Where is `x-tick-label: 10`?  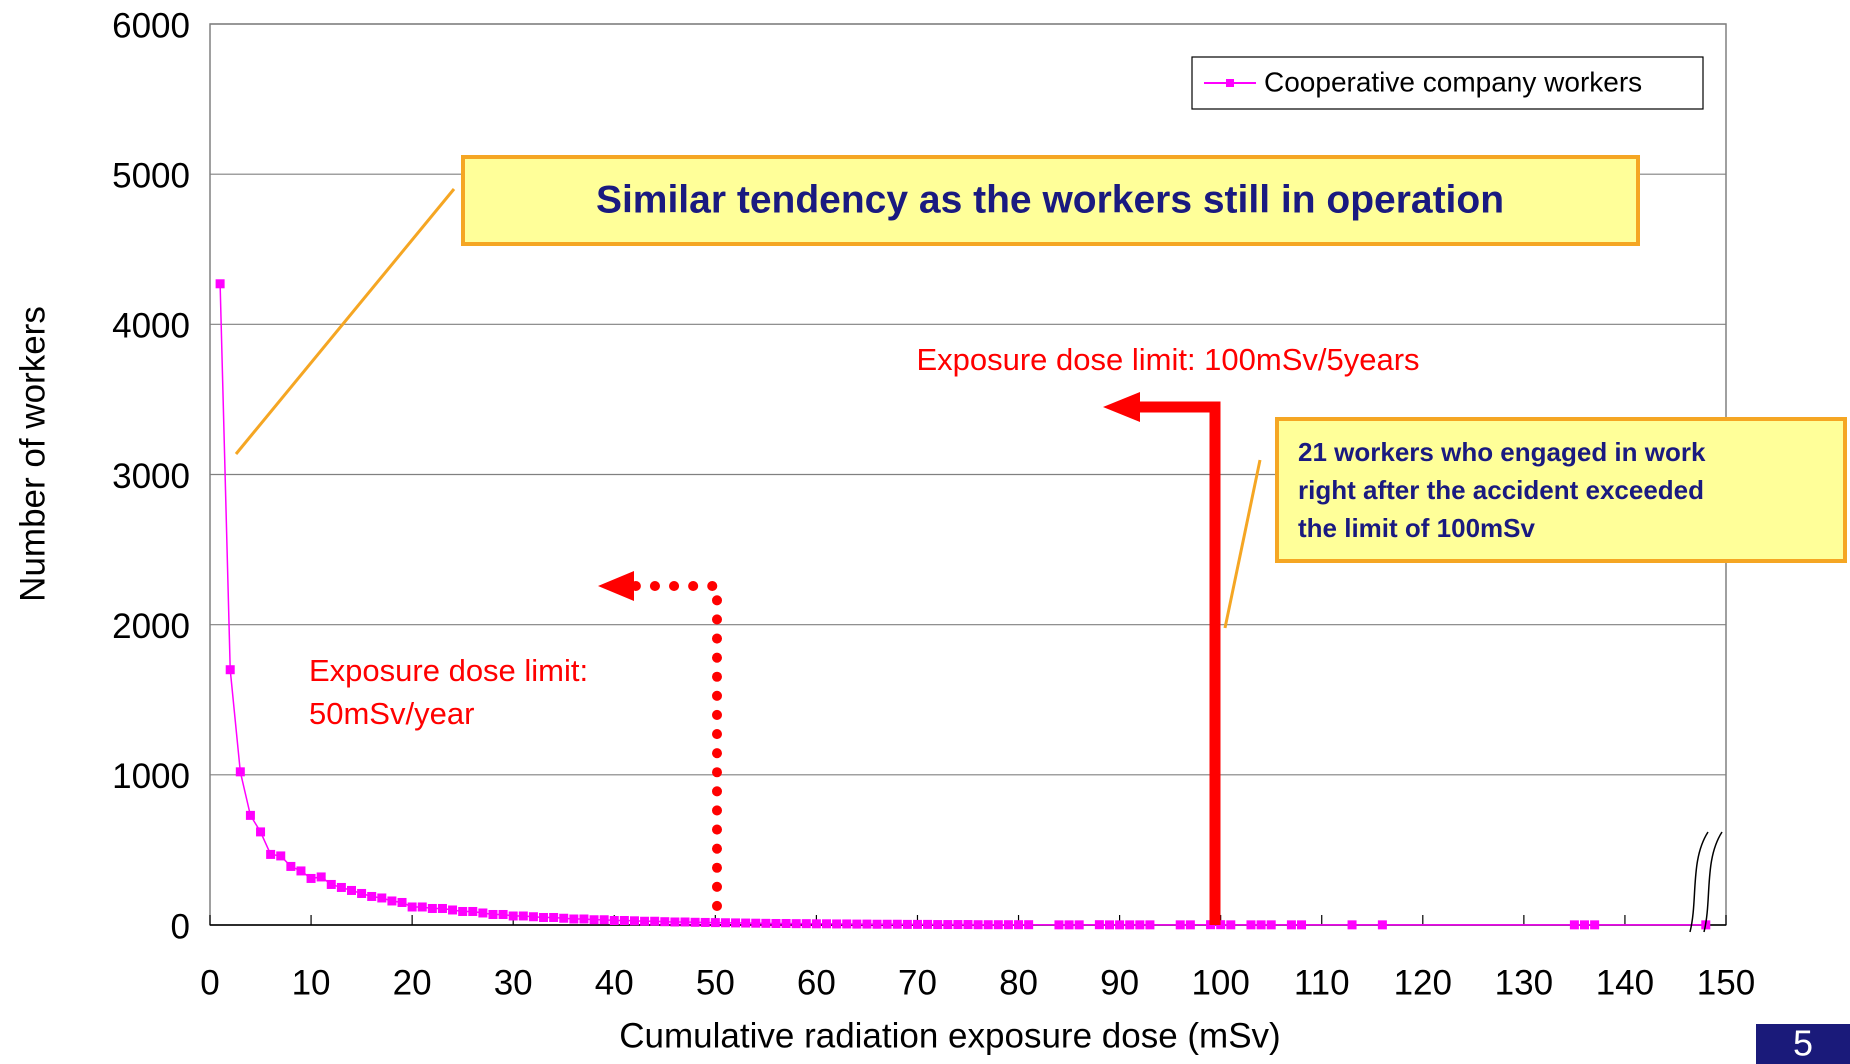
x-tick-label: 10 is located at coordinates (311, 982).